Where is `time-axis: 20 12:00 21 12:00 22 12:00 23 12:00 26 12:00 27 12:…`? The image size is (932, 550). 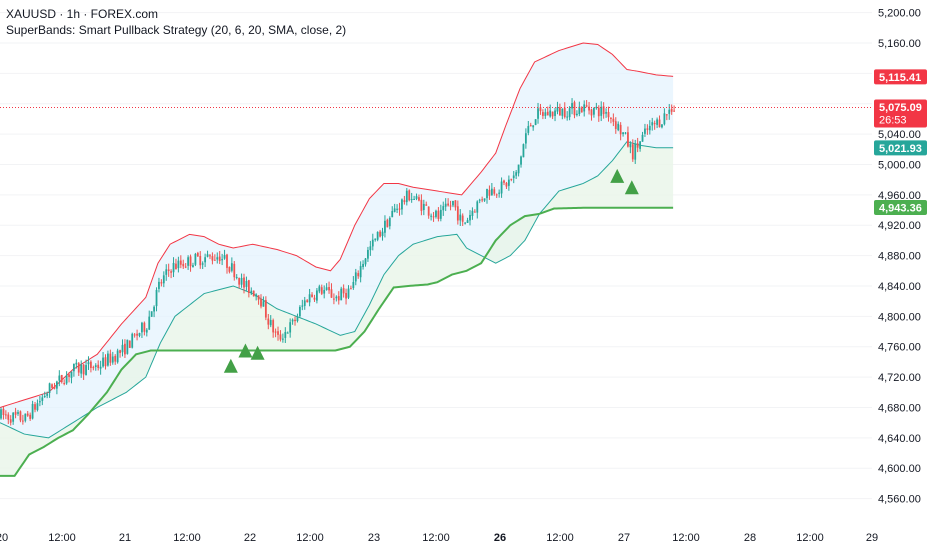 time-axis: 20 12:00 21 12:00 22 12:00 23 12:00 26 12:00 27 12:… is located at coordinates (439, 538).